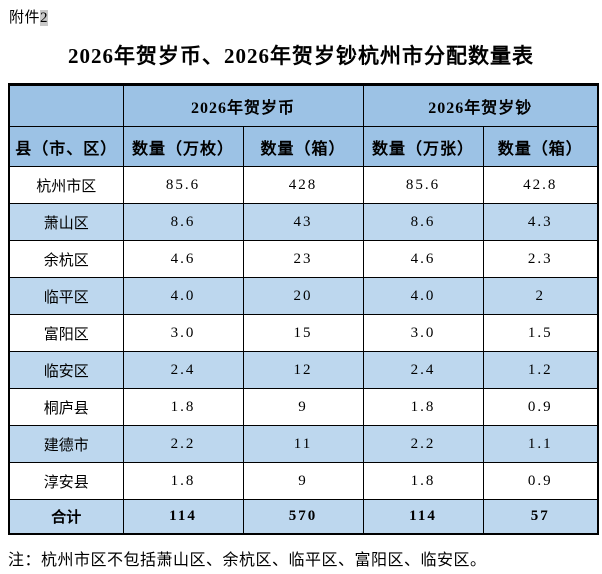  I want to click on region-cell: 临安区, so click(66, 370).